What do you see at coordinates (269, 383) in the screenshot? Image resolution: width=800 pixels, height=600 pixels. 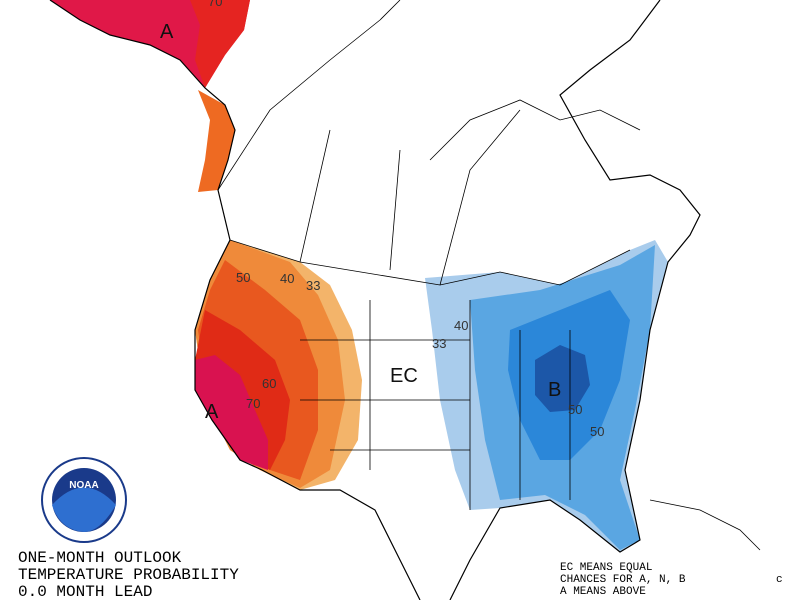 I see `contour-label: 60` at bounding box center [269, 383].